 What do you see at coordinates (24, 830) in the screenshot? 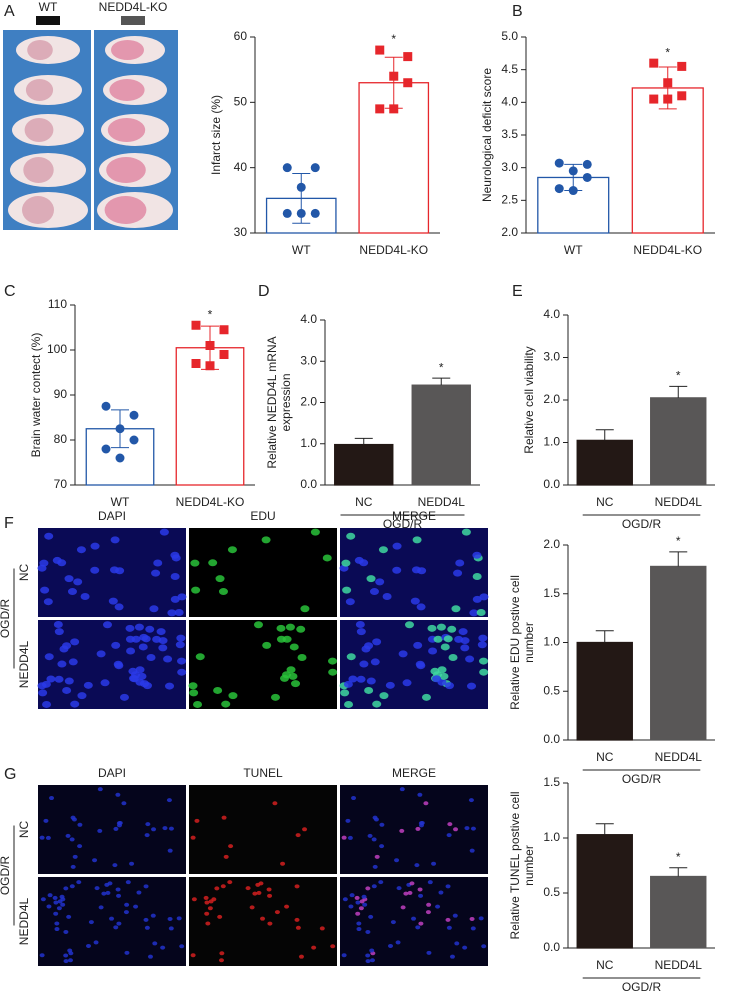
I see `row-label: NC` at bounding box center [24, 830].